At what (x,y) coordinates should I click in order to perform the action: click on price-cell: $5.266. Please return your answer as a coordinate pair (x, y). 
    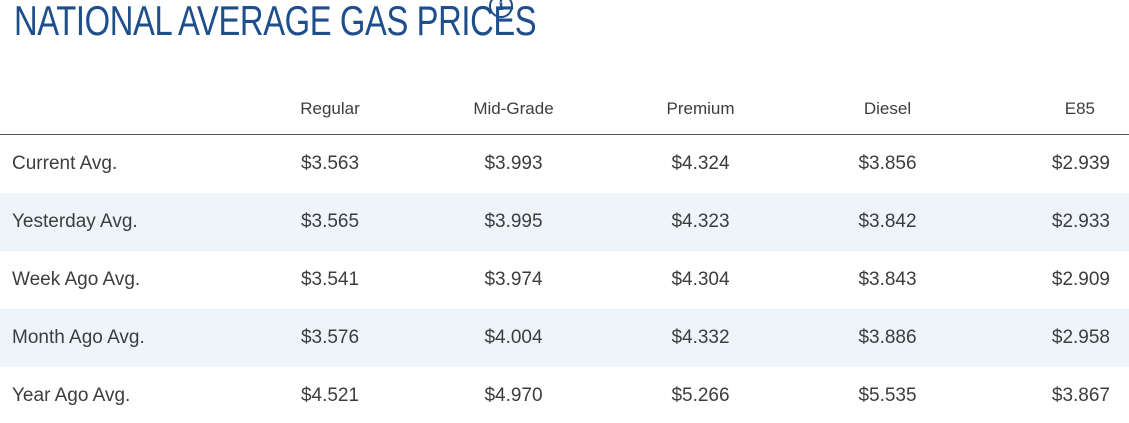
    Looking at the image, I should click on (700, 395).